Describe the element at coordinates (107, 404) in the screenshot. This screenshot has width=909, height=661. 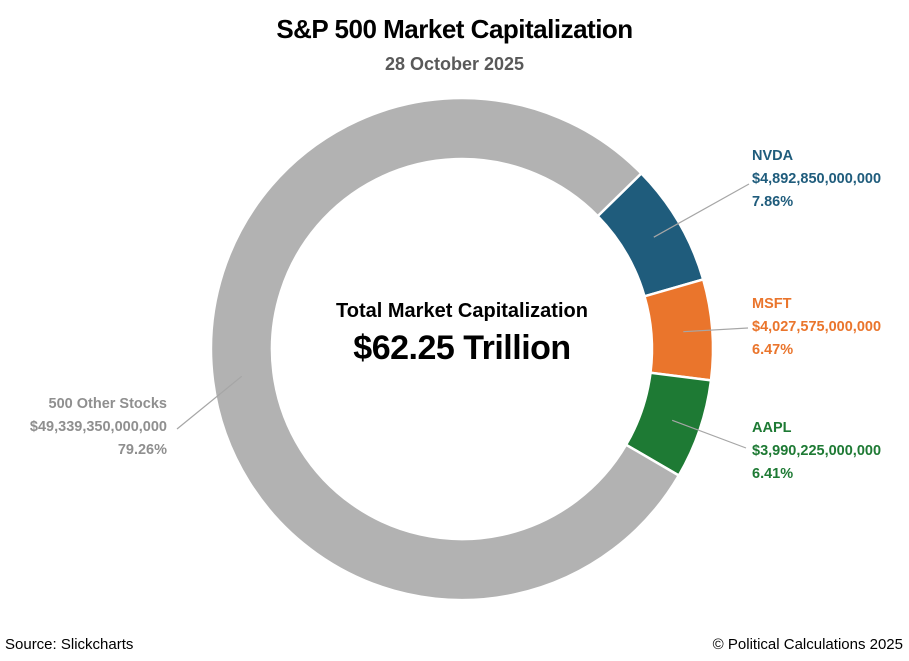
I see `ticker-label: 500 Other Stocks` at that location.